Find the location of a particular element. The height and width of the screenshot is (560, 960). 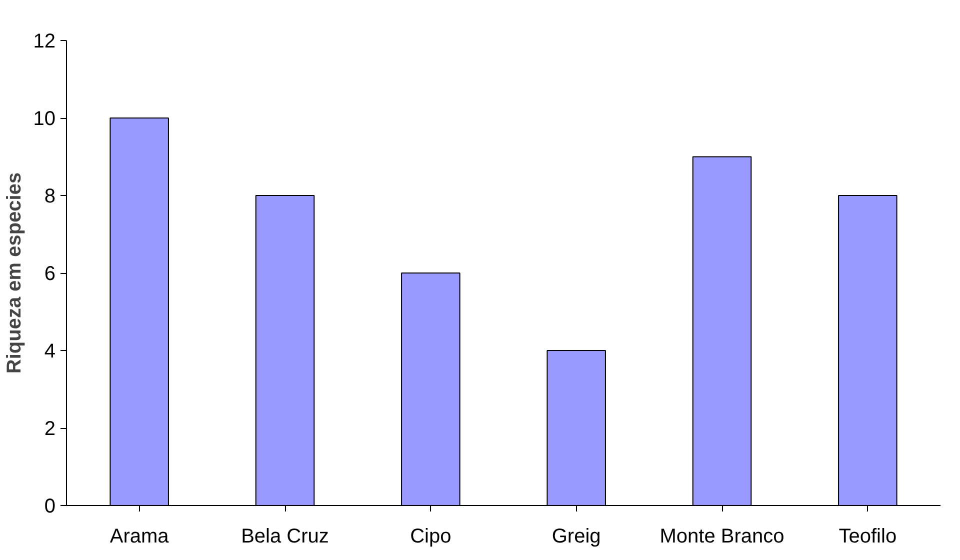

x-tick-label: Bela Cruz is located at coordinates (285, 537).